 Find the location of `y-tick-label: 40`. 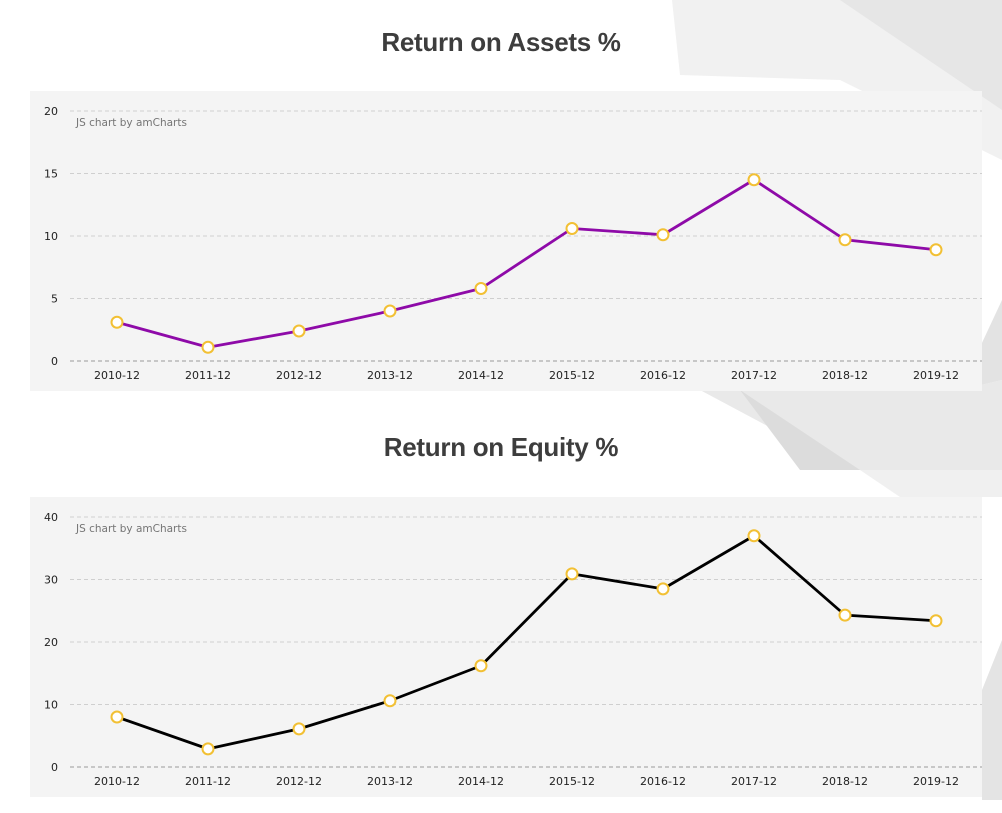

y-tick-label: 40 is located at coordinates (51, 517).